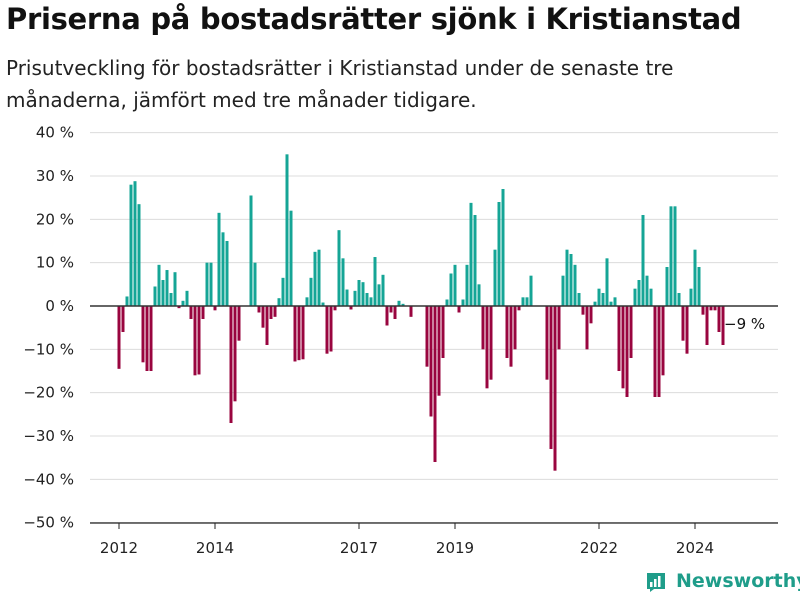 The height and width of the screenshot is (600, 800). What do you see at coordinates (48, 479) in the screenshot?
I see `y-tick-label: −40 %` at bounding box center [48, 479].